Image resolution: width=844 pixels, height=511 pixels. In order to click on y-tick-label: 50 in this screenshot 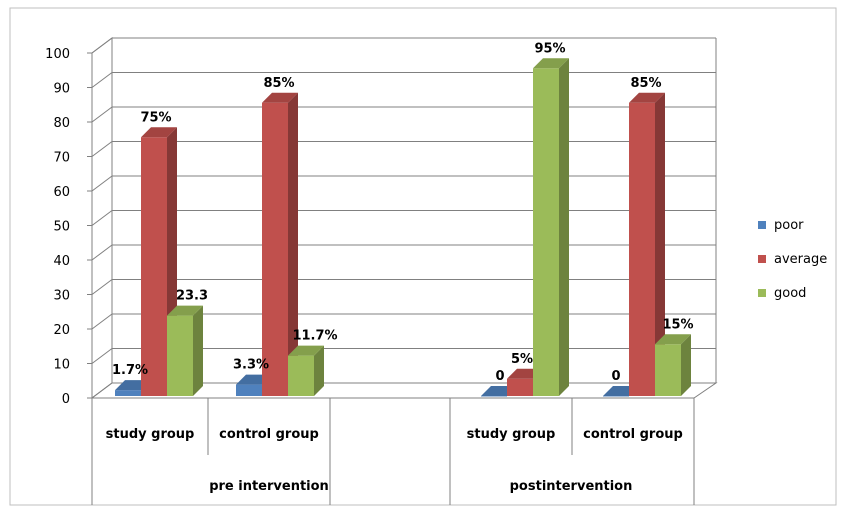, I will do `click(61, 227)`.